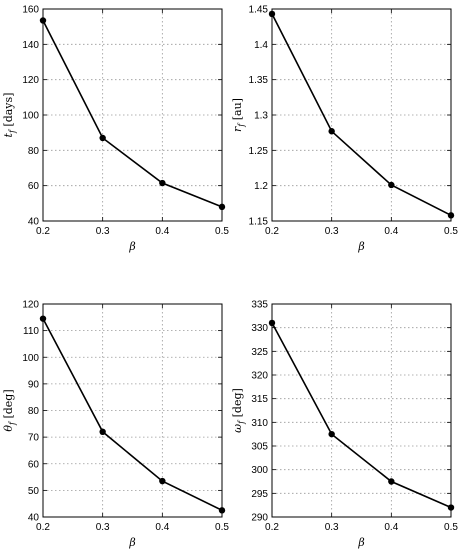 This screenshot has width=463, height=550. What do you see at coordinates (261, 116) in the screenshot?
I see `y-tick-label: 1.3` at bounding box center [261, 116].